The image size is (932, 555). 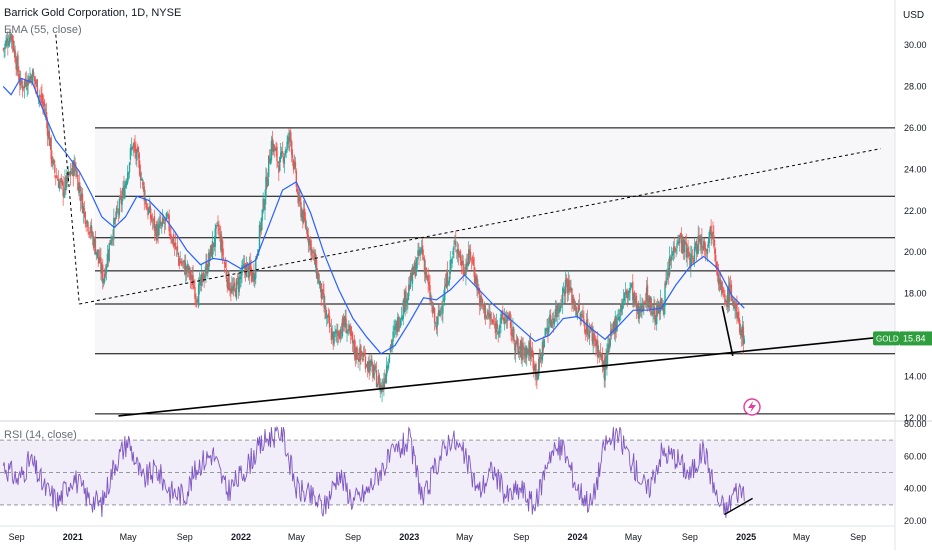 I want to click on rsi-line, so click(x=373, y=471).